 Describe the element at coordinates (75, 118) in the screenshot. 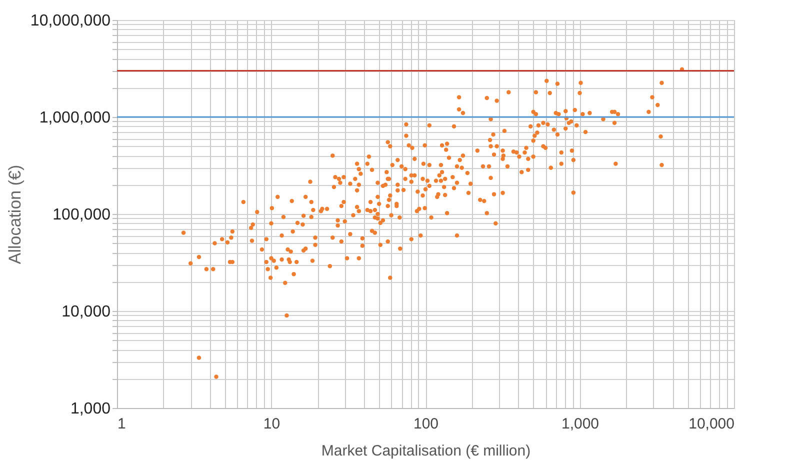

I see `y-tick-label: 1,000,000` at that location.